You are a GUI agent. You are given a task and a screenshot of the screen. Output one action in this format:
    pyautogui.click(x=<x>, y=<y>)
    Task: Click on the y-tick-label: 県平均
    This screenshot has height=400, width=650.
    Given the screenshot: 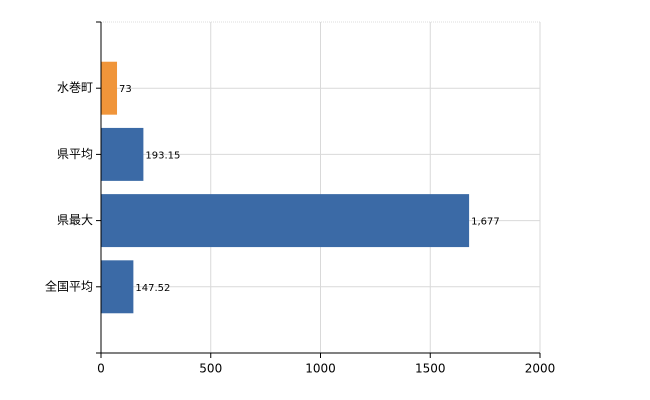 What is the action you would take?
    pyautogui.click(x=75, y=154)
    